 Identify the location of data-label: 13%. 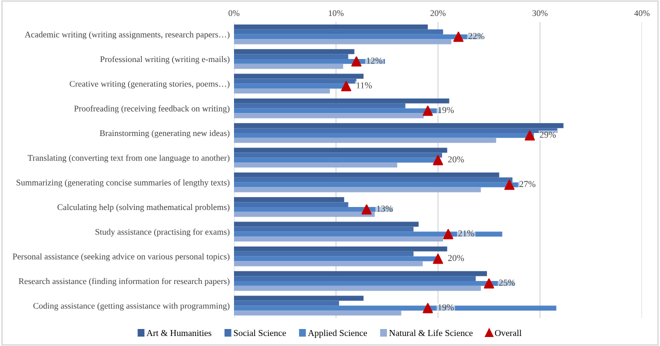
(385, 209).